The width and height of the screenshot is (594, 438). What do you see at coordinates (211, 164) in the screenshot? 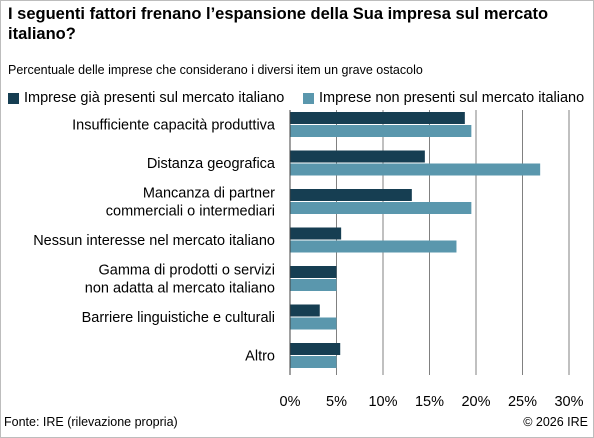
I see `category-label: Distanza geografica` at bounding box center [211, 164].